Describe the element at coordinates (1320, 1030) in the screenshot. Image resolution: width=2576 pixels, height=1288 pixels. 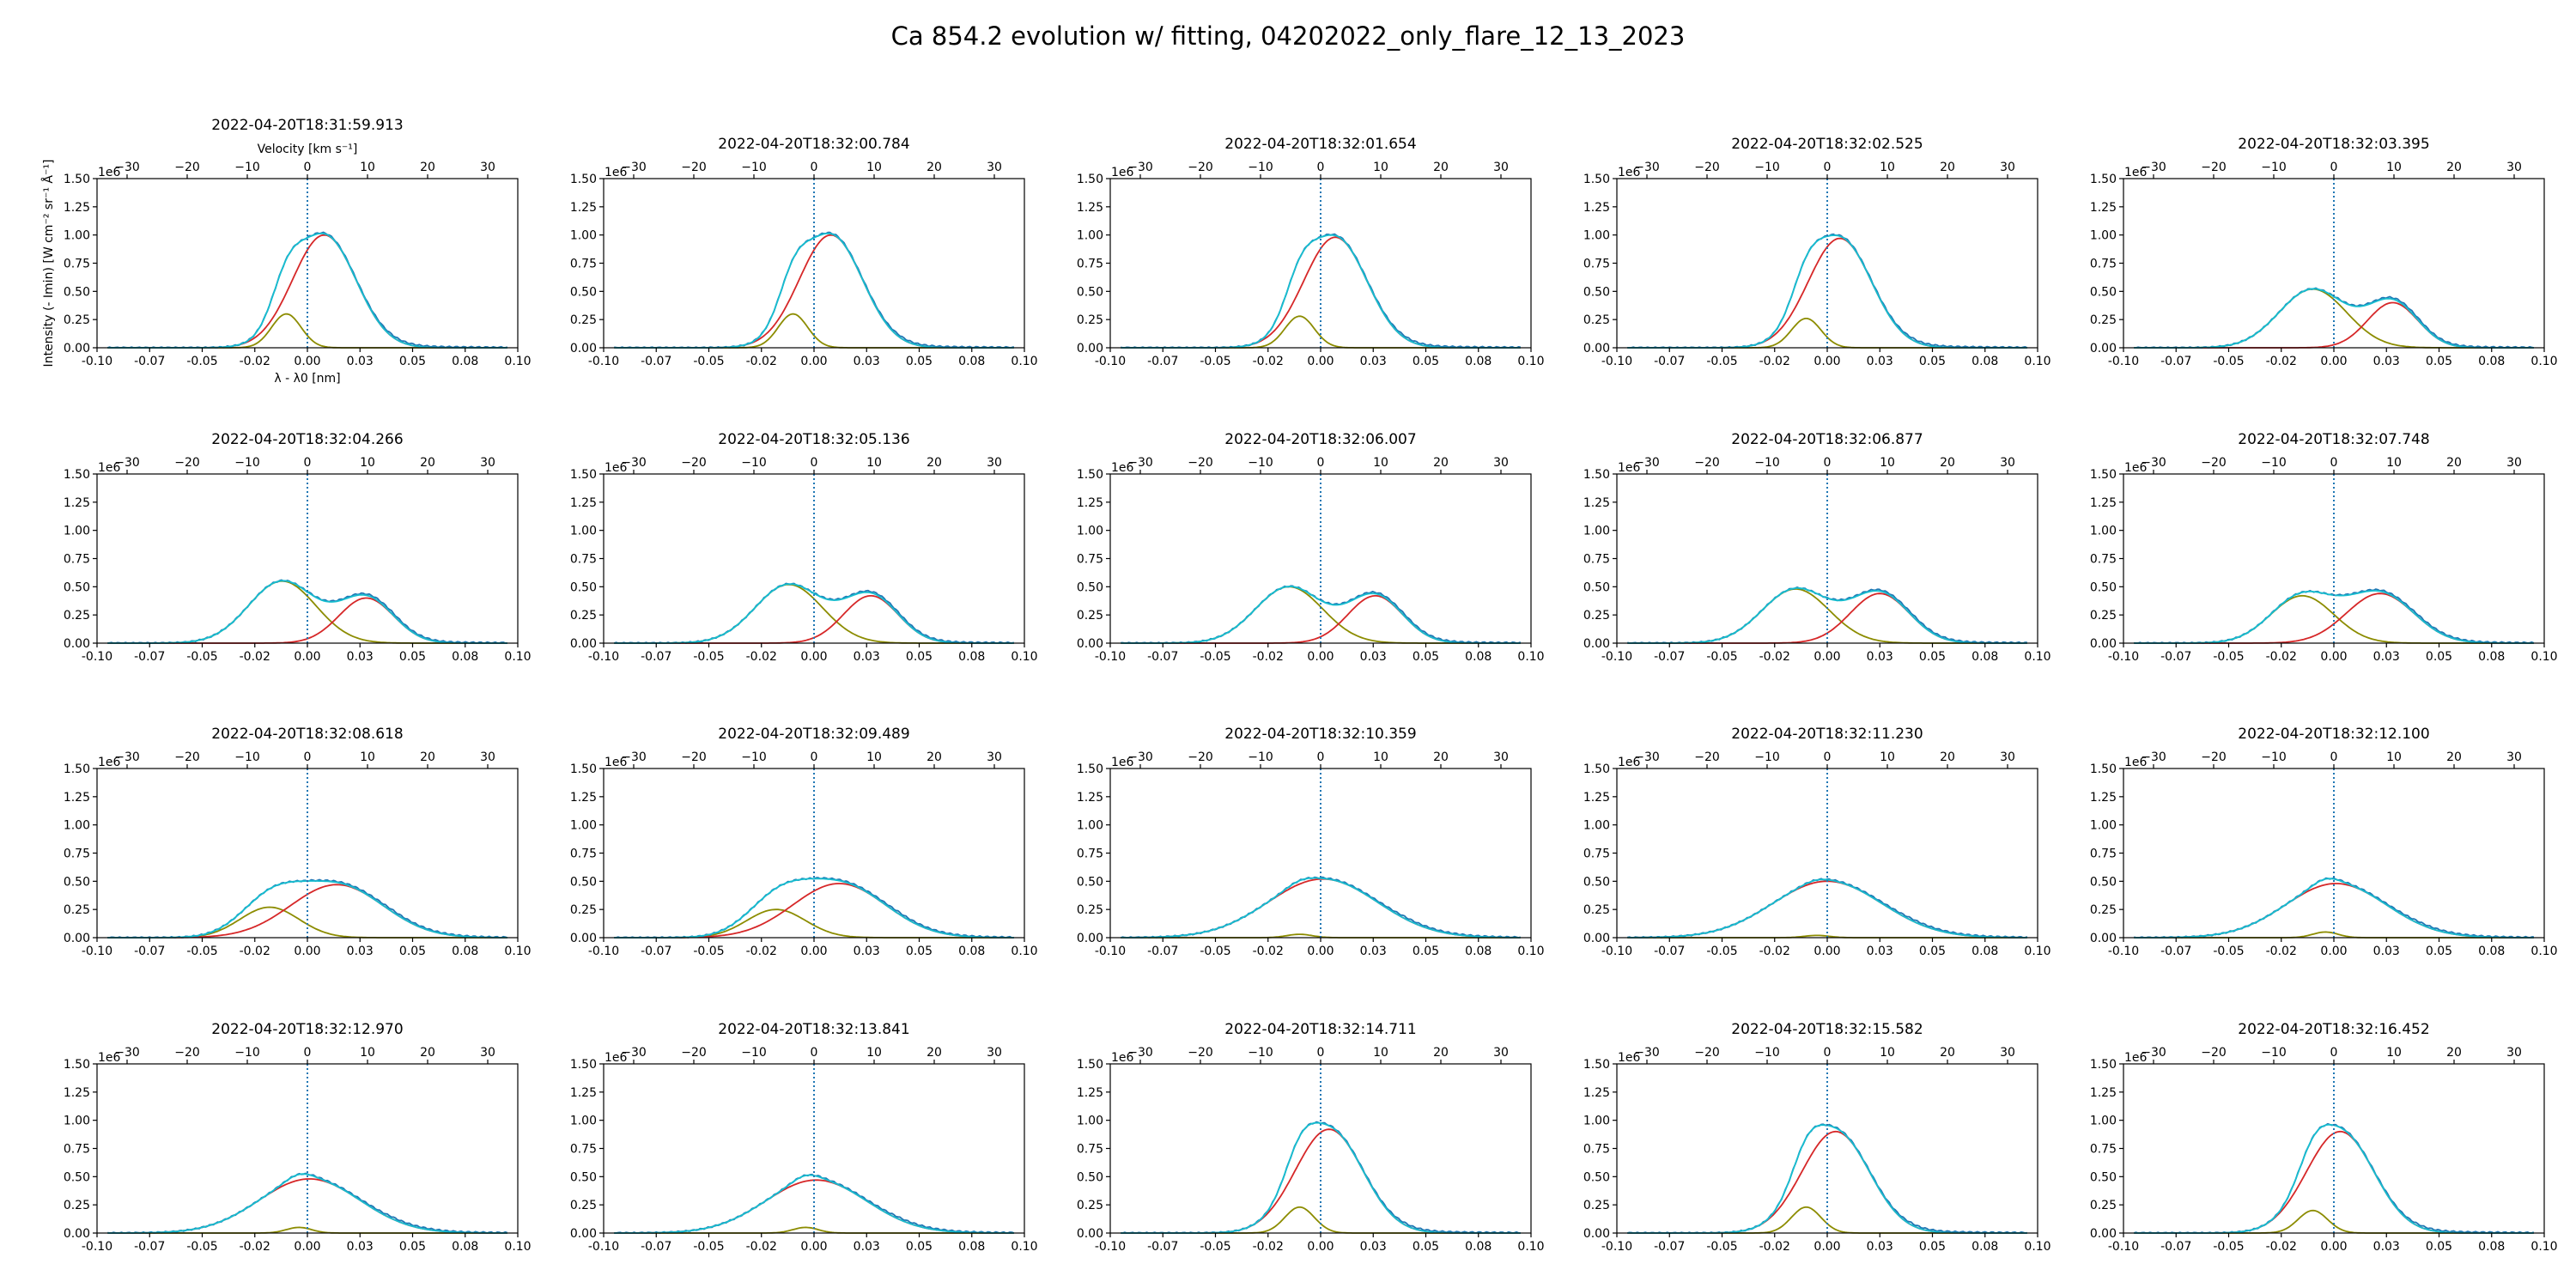
I see `panel-title: 2022-04-20T18:32:14.711` at that location.